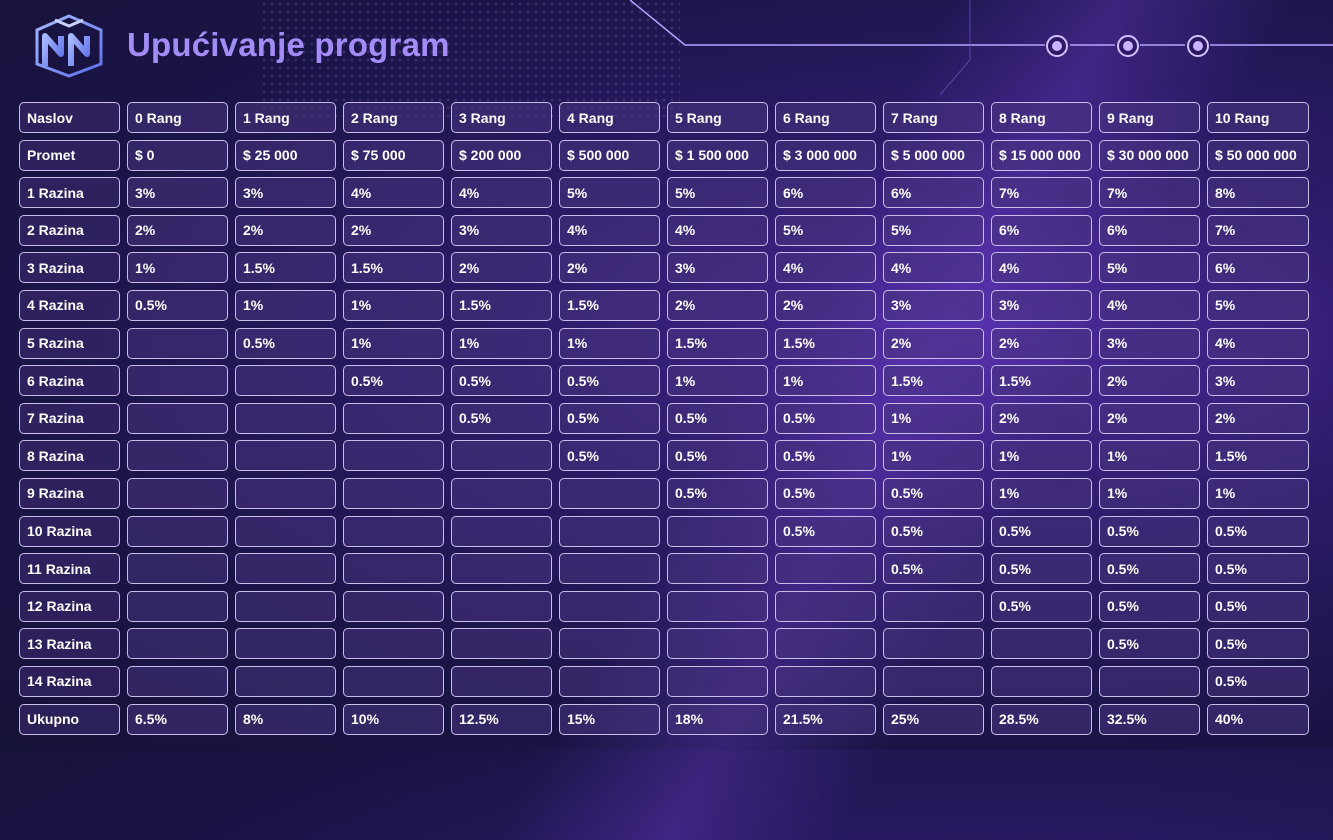 Image resolution: width=1333 pixels, height=840 pixels. Describe the element at coordinates (470, 60) in the screenshot. I see `background-dot-pattern` at that location.